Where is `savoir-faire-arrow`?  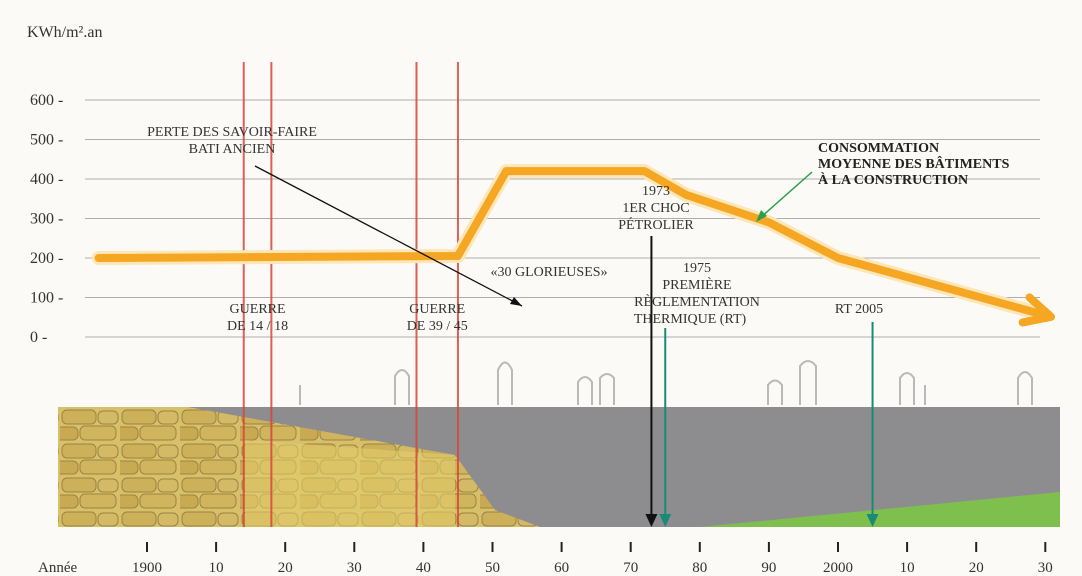
savoir-faire-arrow is located at coordinates (388, 236).